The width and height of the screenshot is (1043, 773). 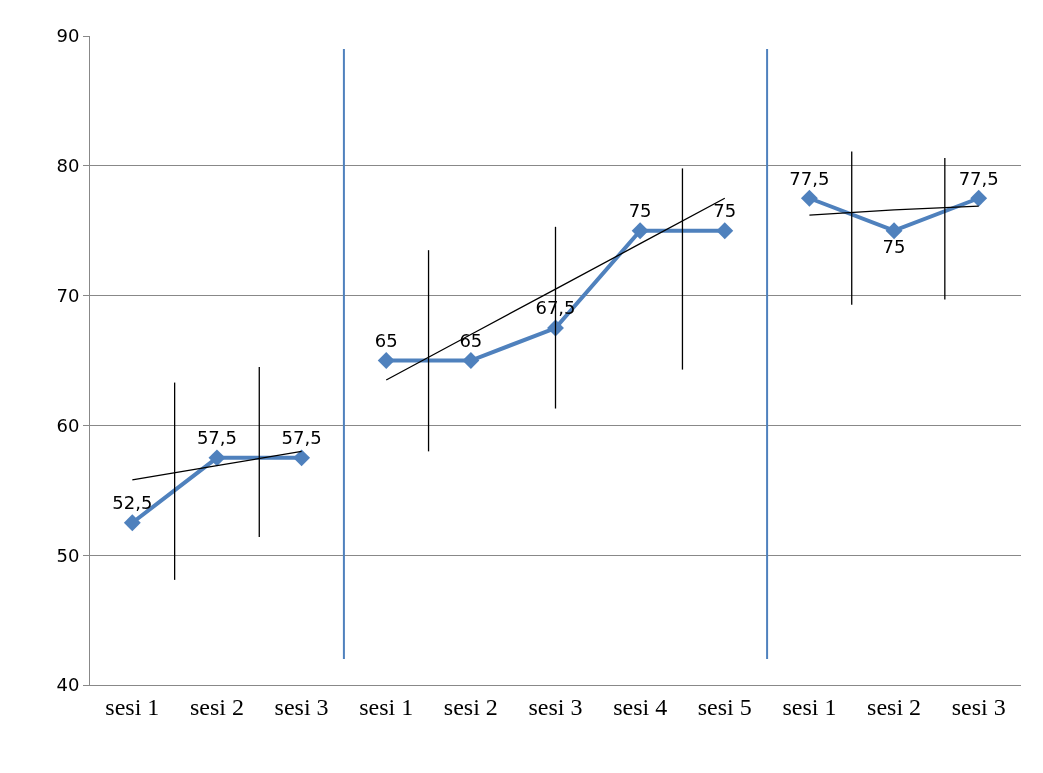 I want to click on y-tick-label: 50, so click(x=68, y=555).